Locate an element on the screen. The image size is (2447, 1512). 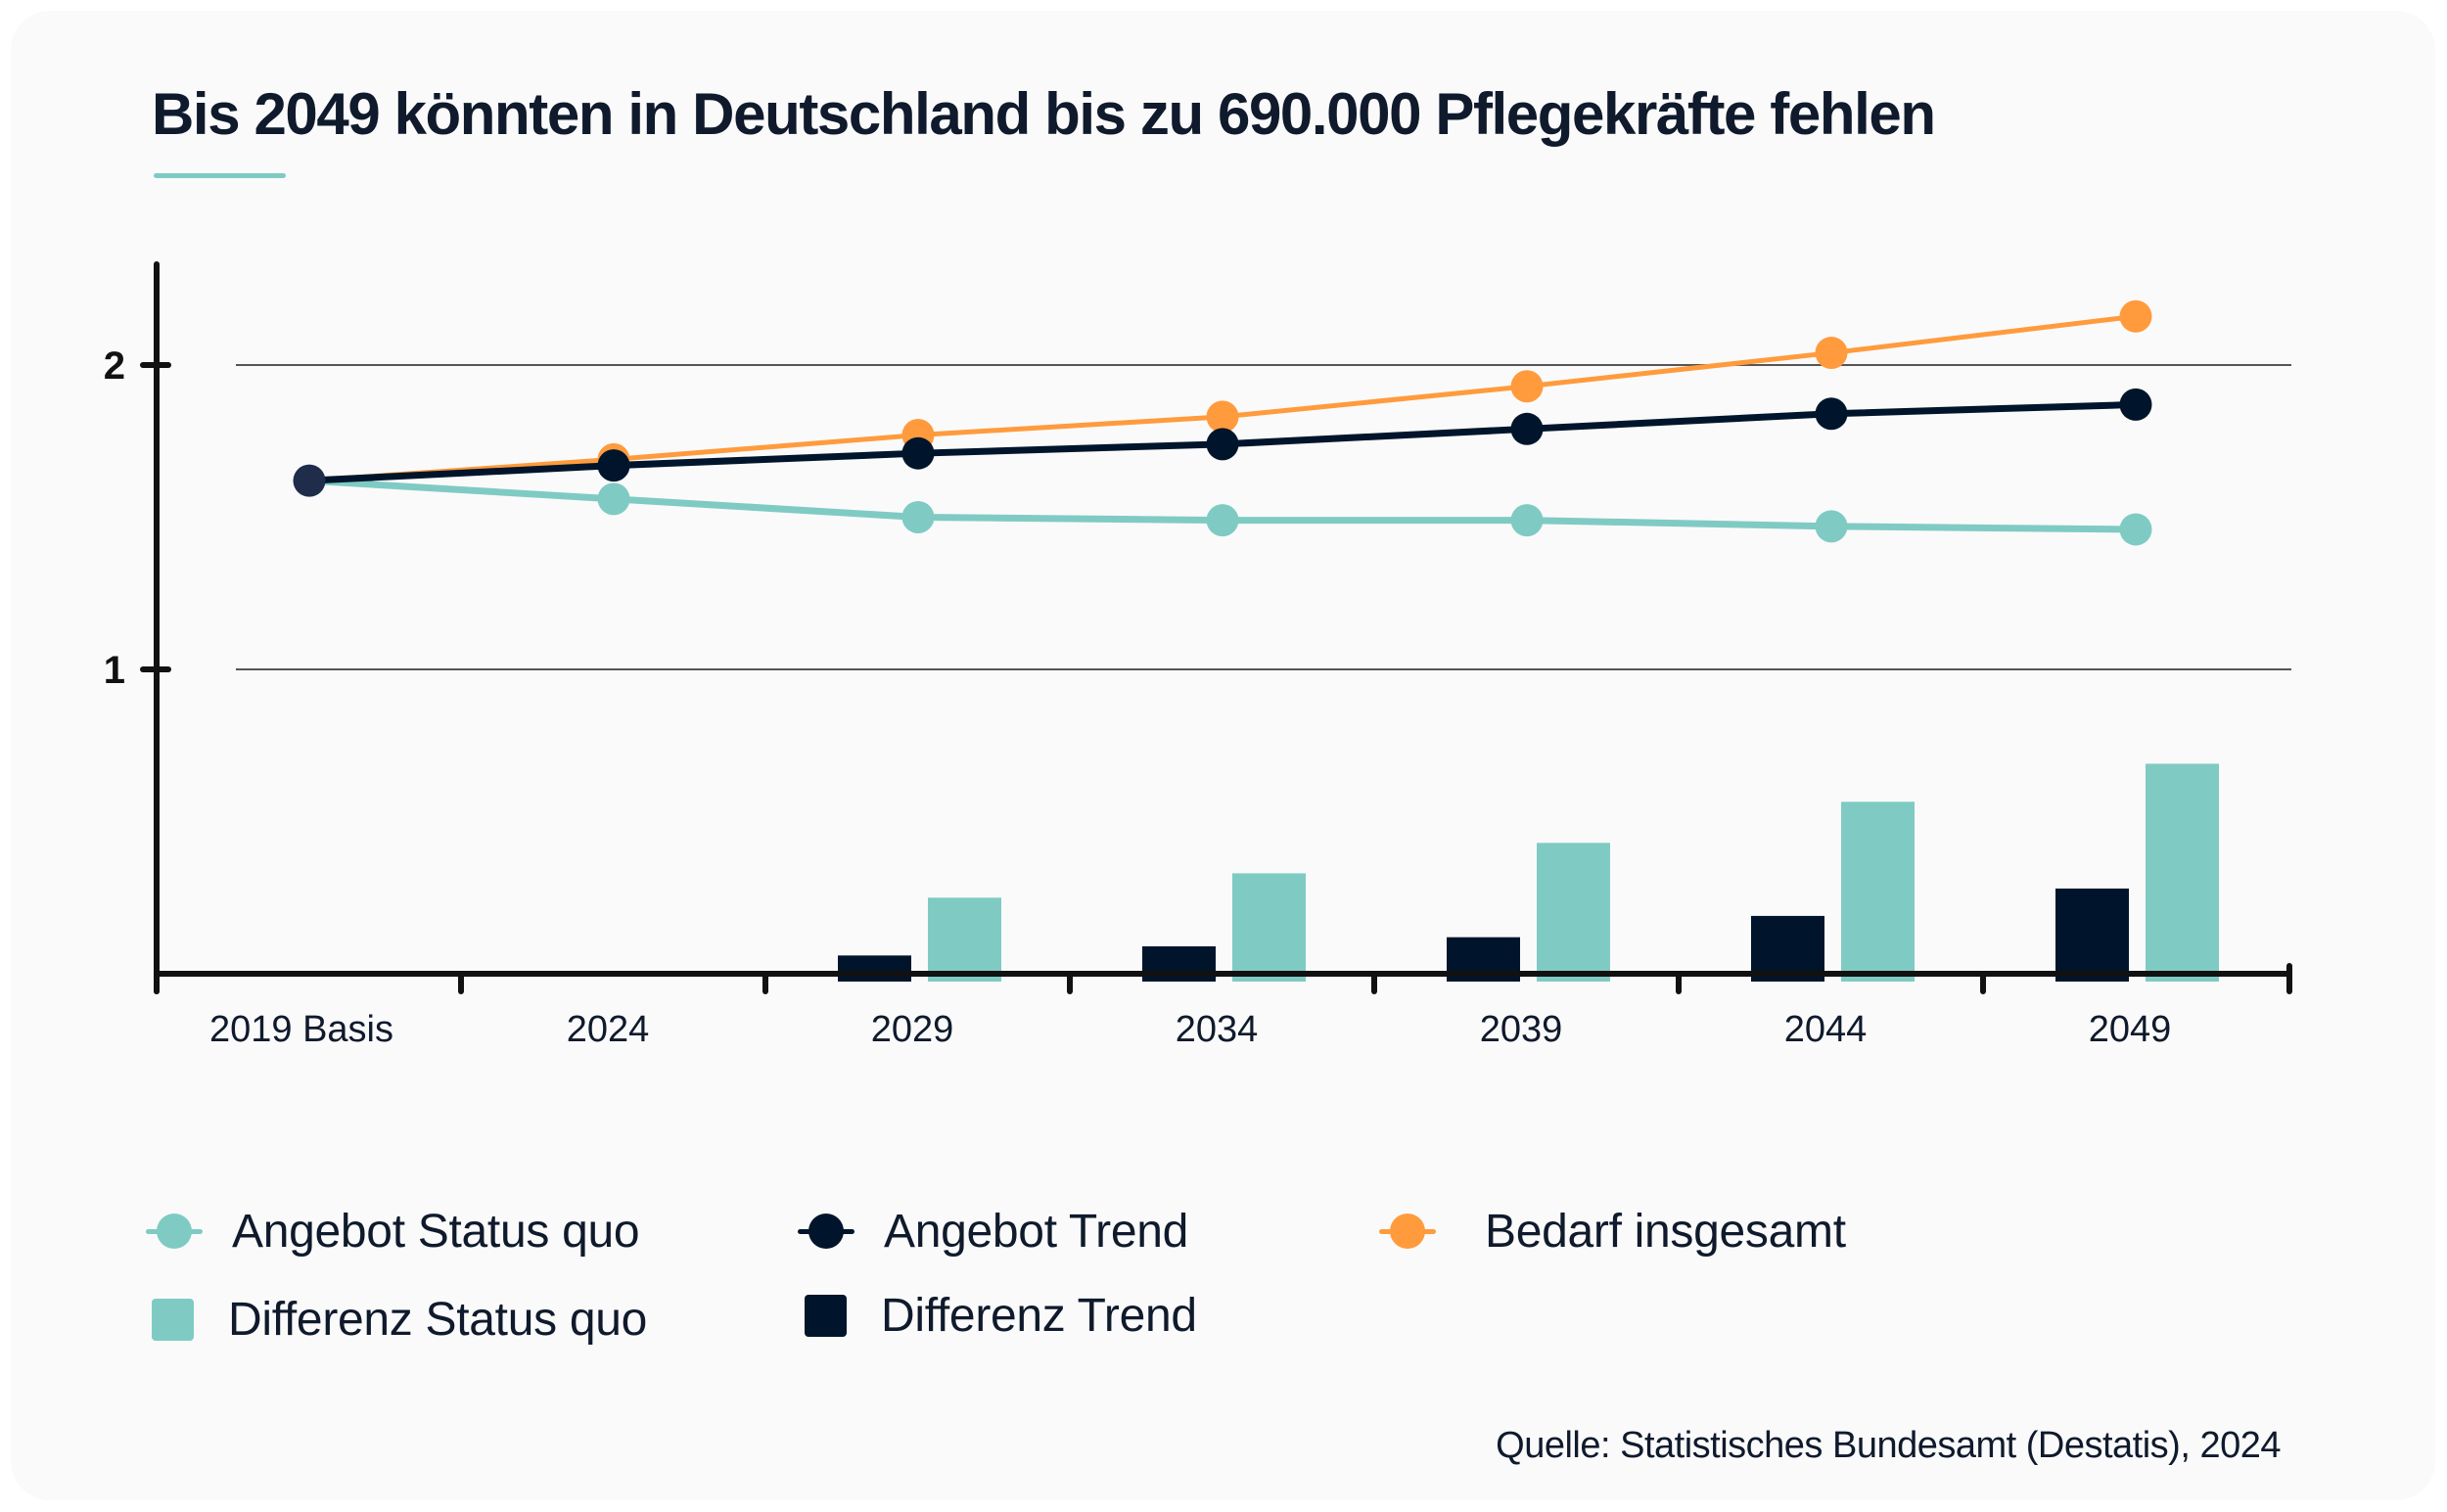
x-tick-label: 2029 is located at coordinates (912, 1029).